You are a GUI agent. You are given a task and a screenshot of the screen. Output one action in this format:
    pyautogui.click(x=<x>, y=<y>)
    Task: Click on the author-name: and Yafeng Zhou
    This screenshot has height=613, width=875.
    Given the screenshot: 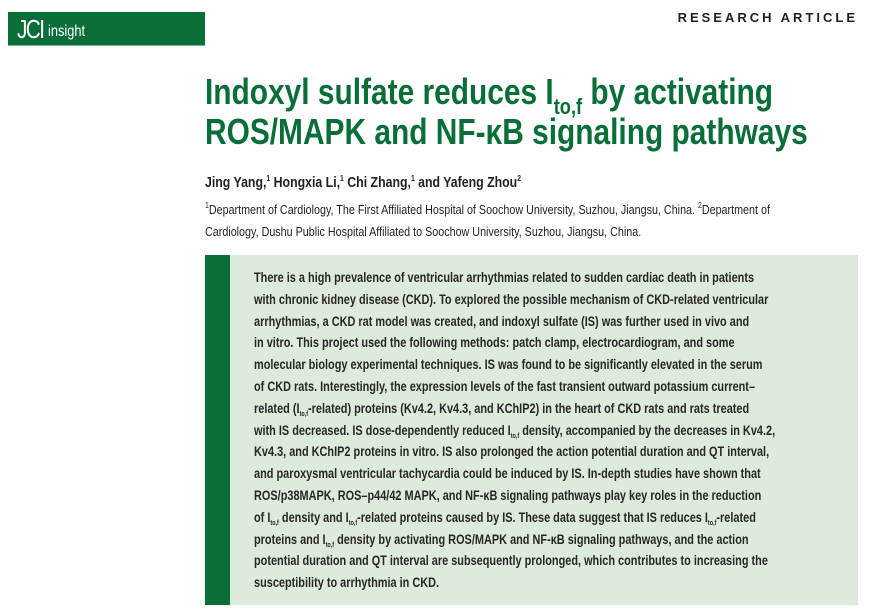 What is the action you would take?
    pyautogui.click(x=466, y=183)
    